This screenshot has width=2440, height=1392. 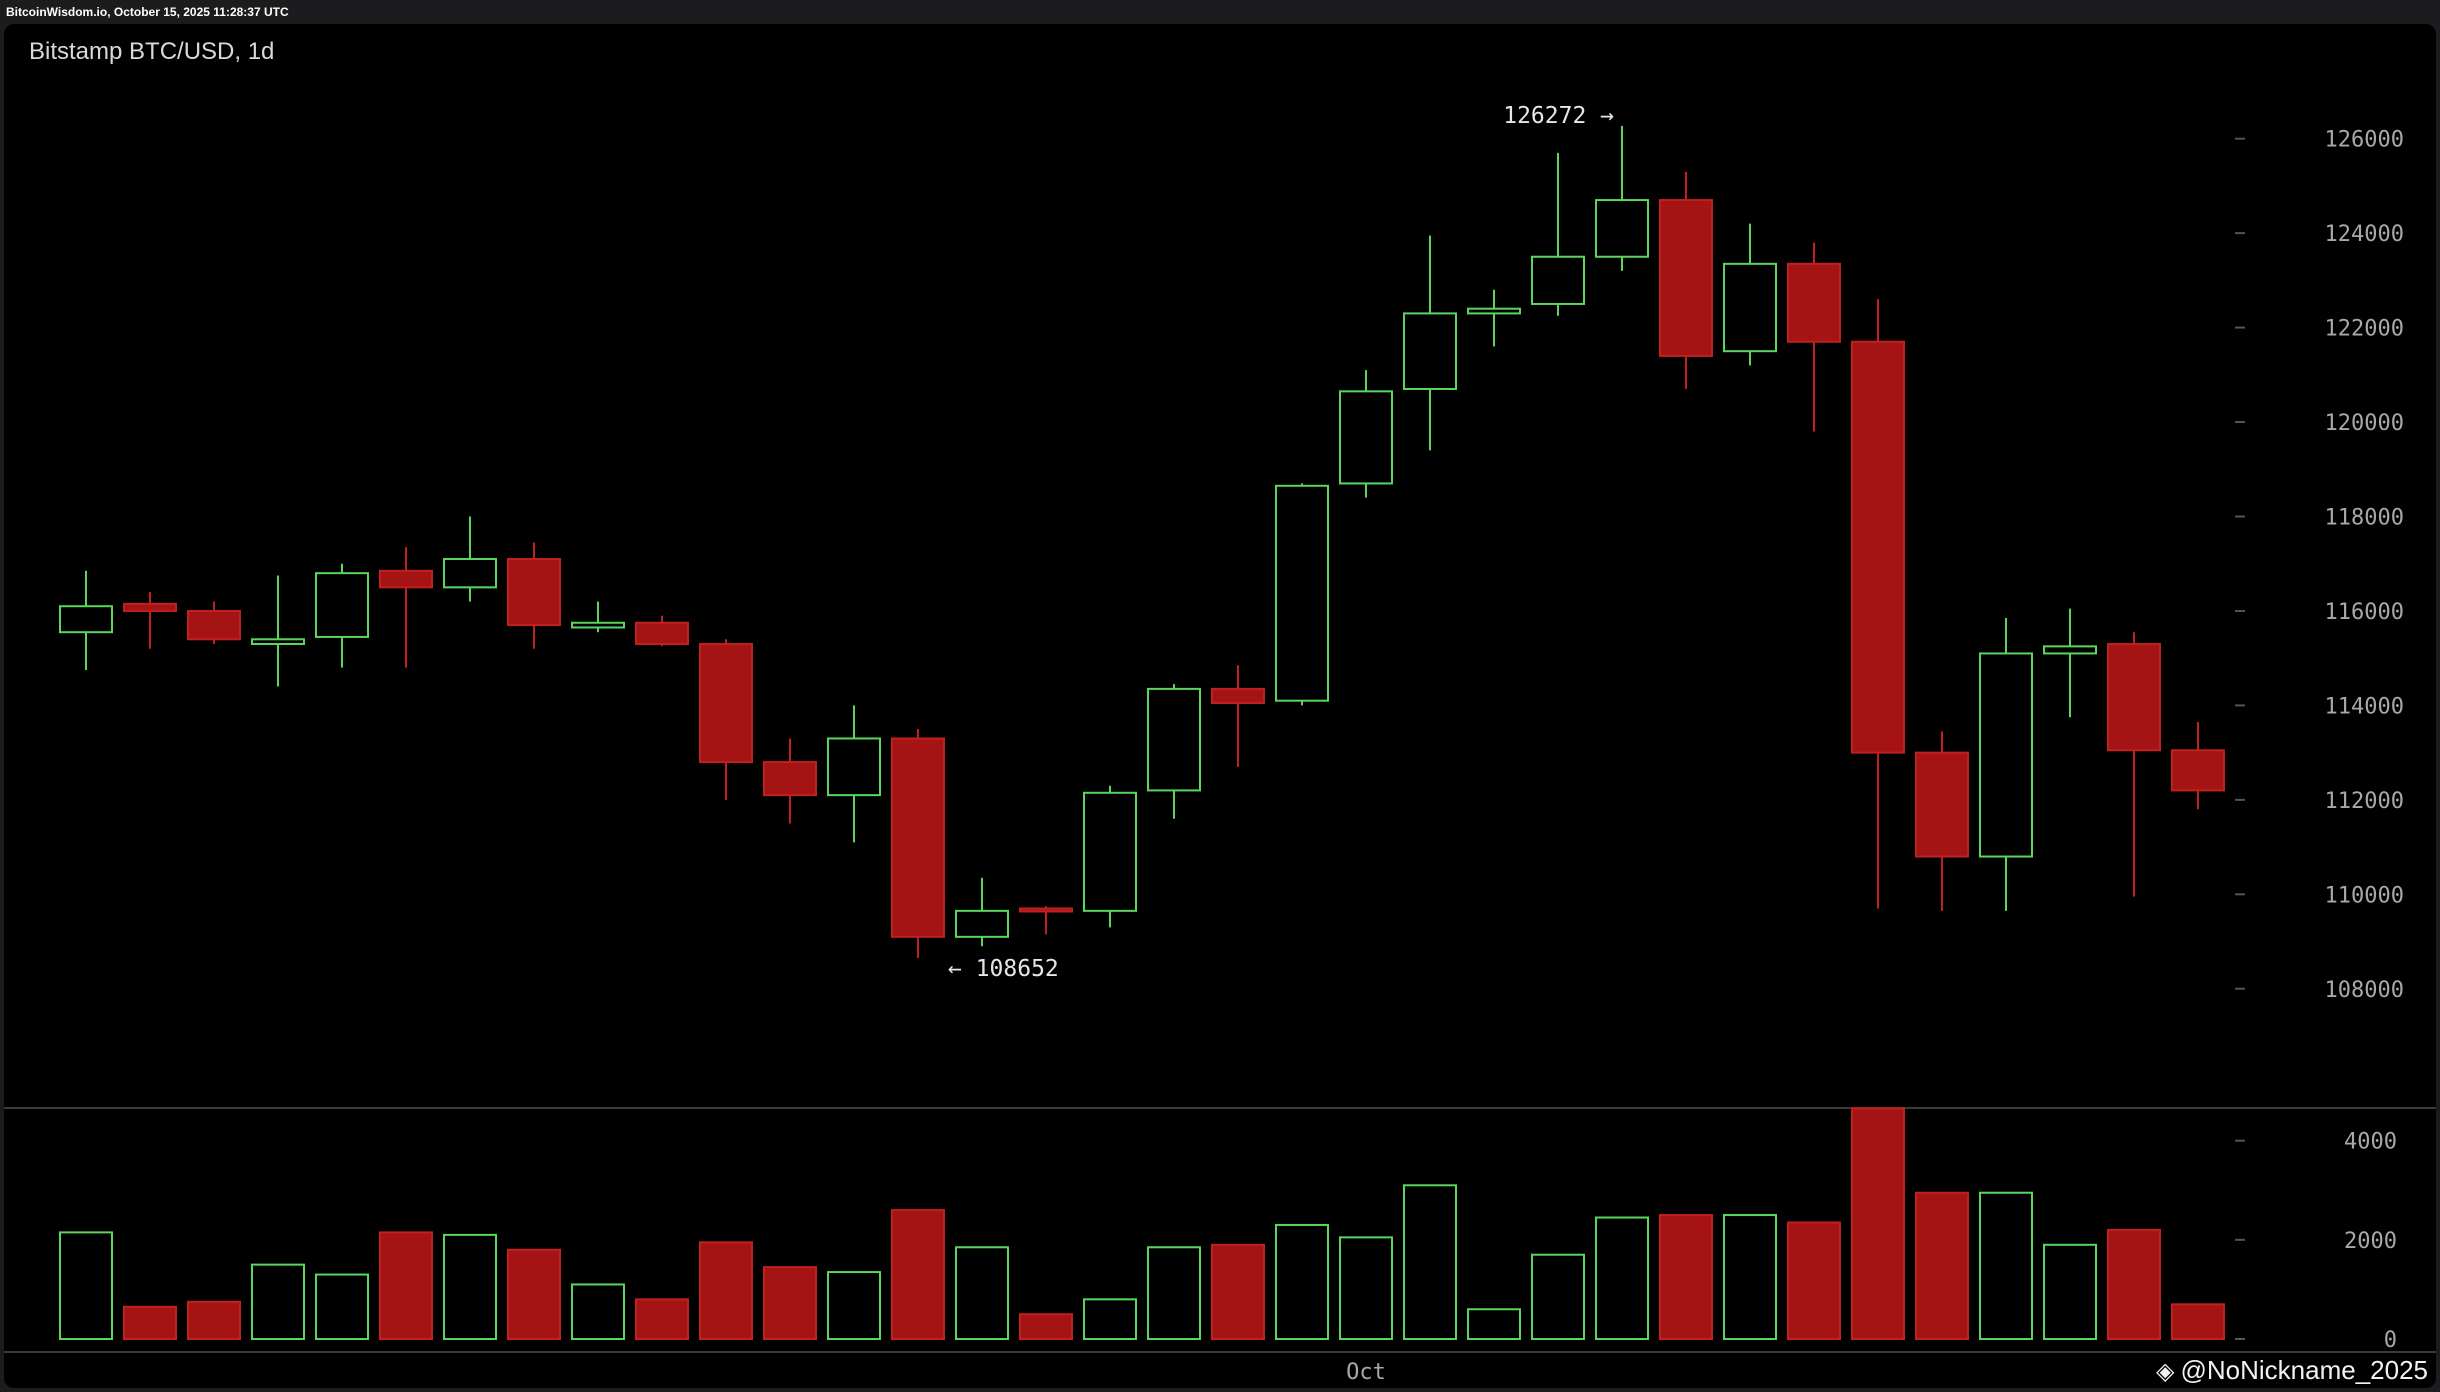 I want to click on volume-tick-label: 4000, so click(x=2370, y=1142).